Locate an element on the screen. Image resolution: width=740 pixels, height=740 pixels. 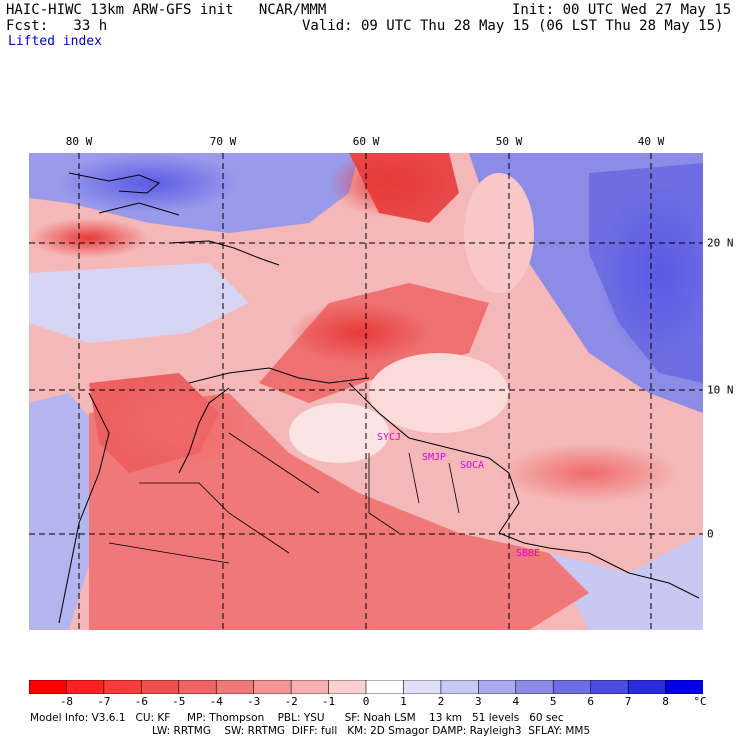
lon-label-50w: 50 W is located at coordinates (509, 141).